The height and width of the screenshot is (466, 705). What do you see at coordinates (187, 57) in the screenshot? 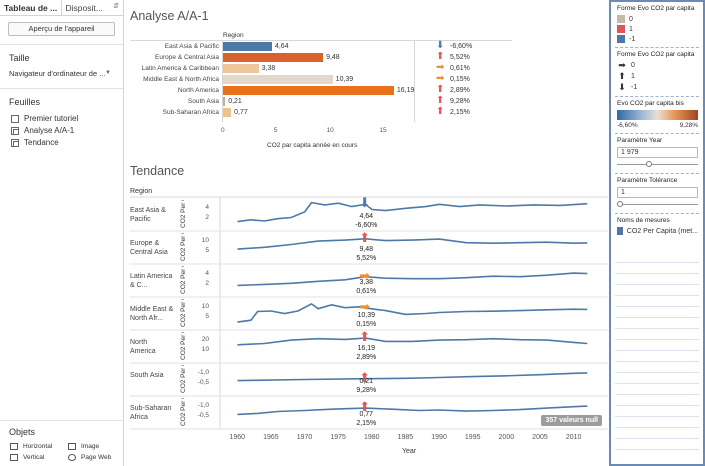
I see `region-label: Europe & Central Asia` at bounding box center [187, 57].